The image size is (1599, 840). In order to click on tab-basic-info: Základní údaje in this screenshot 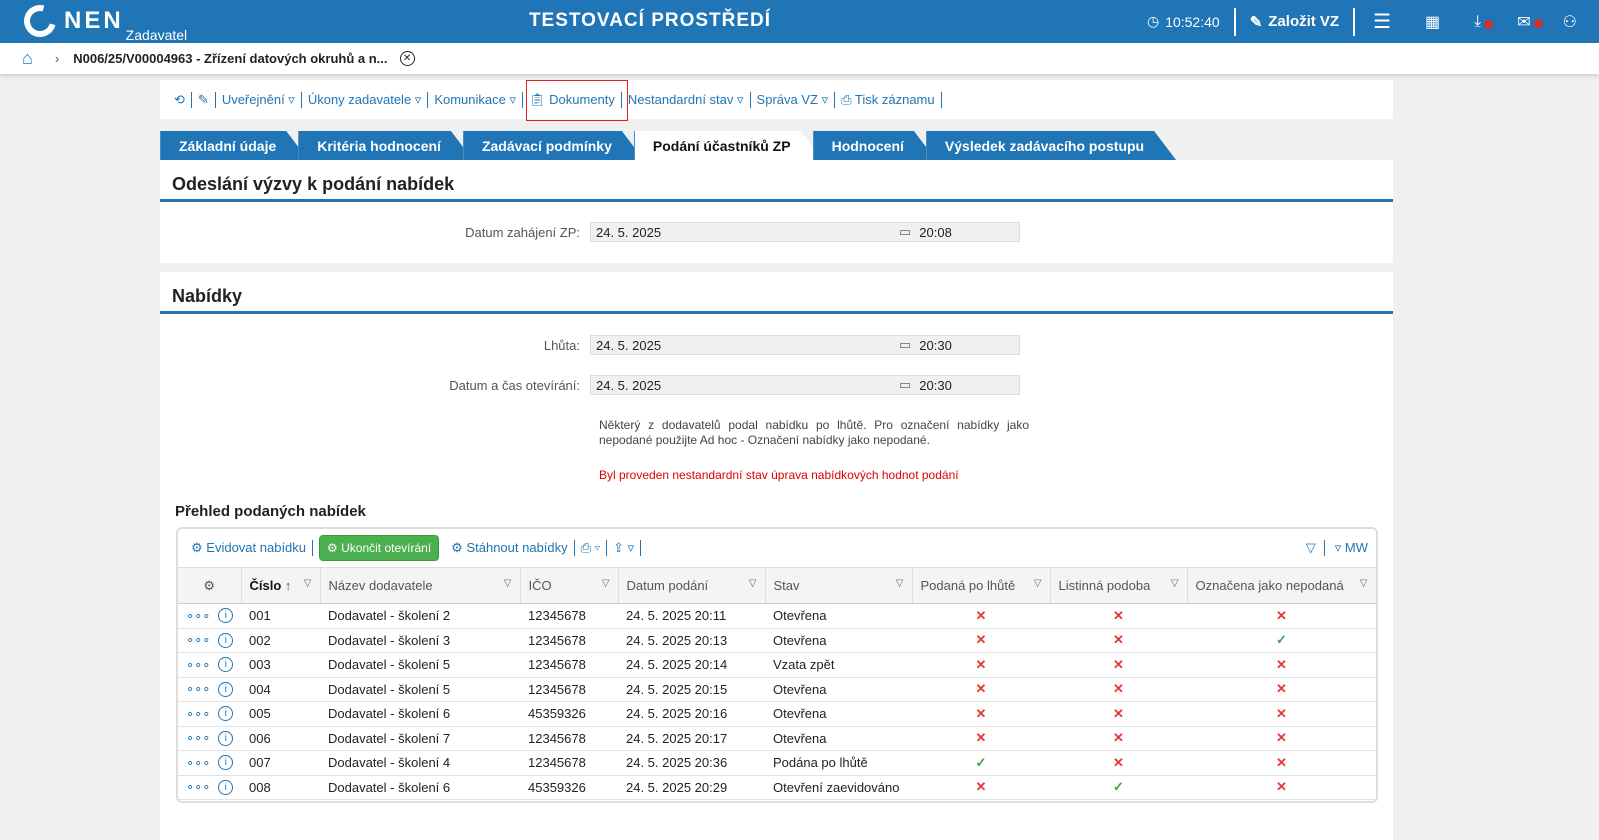, I will do `click(234, 145)`.